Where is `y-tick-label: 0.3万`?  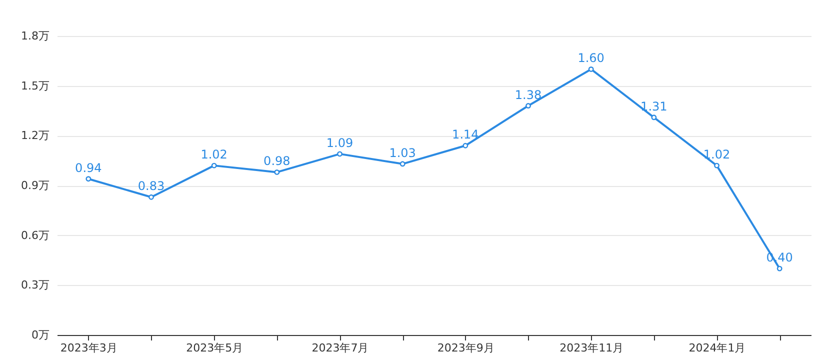 y-tick-label: 0.3万 is located at coordinates (35, 285).